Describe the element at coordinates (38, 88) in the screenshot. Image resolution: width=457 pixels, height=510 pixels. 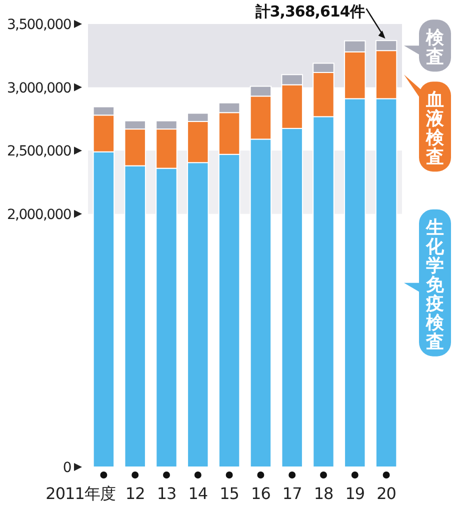
I see `y-tick-label: 3,000,000` at that location.